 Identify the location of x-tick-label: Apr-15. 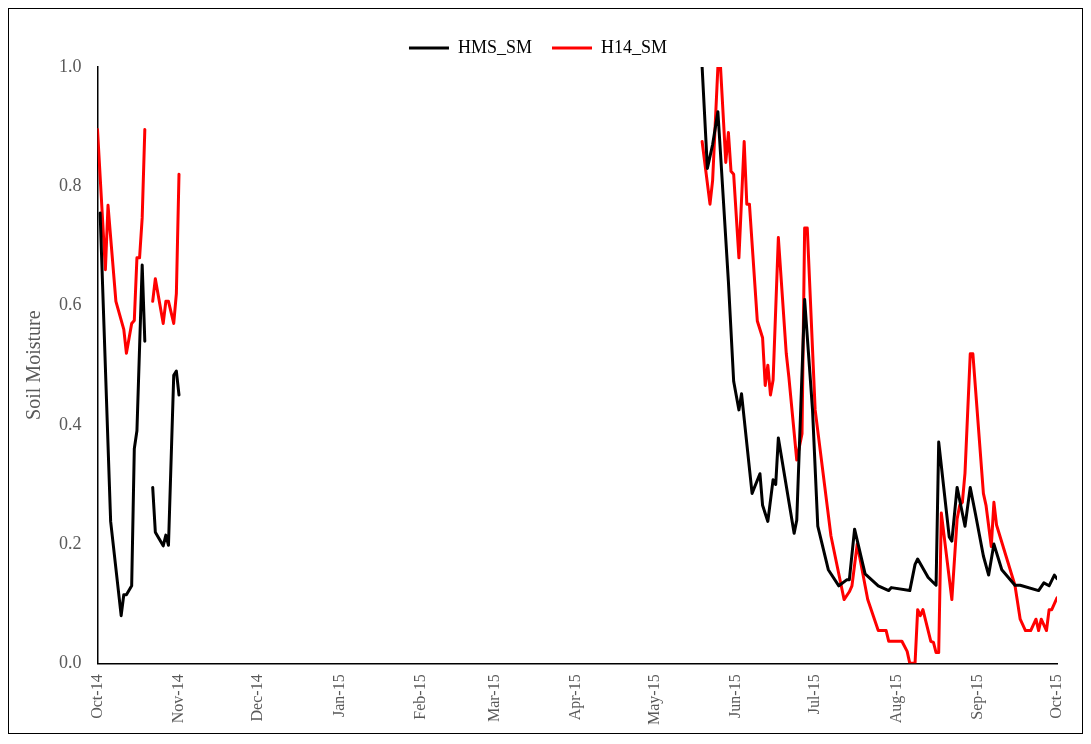
(575, 697).